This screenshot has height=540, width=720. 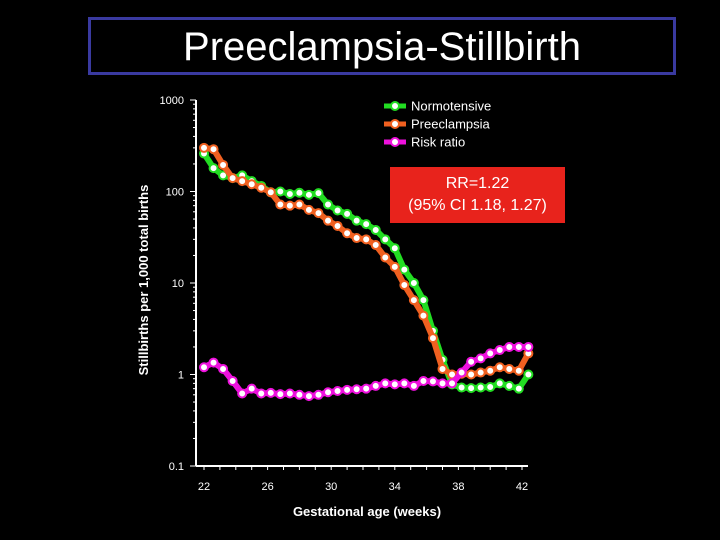 What do you see at coordinates (395, 487) in the screenshot?
I see `x-tick-label: 34` at bounding box center [395, 487].